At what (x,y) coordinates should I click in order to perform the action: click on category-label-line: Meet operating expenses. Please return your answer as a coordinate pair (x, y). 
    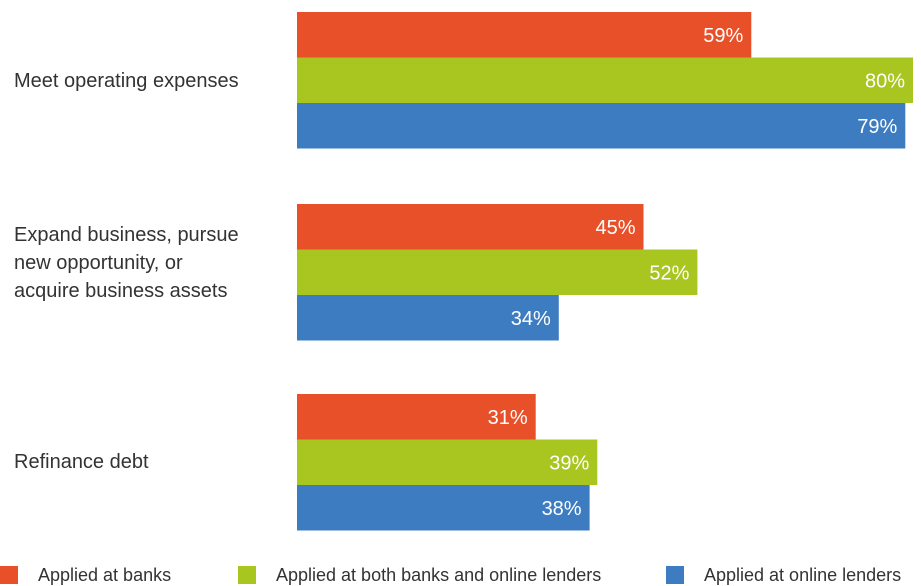
    Looking at the image, I should click on (126, 81).